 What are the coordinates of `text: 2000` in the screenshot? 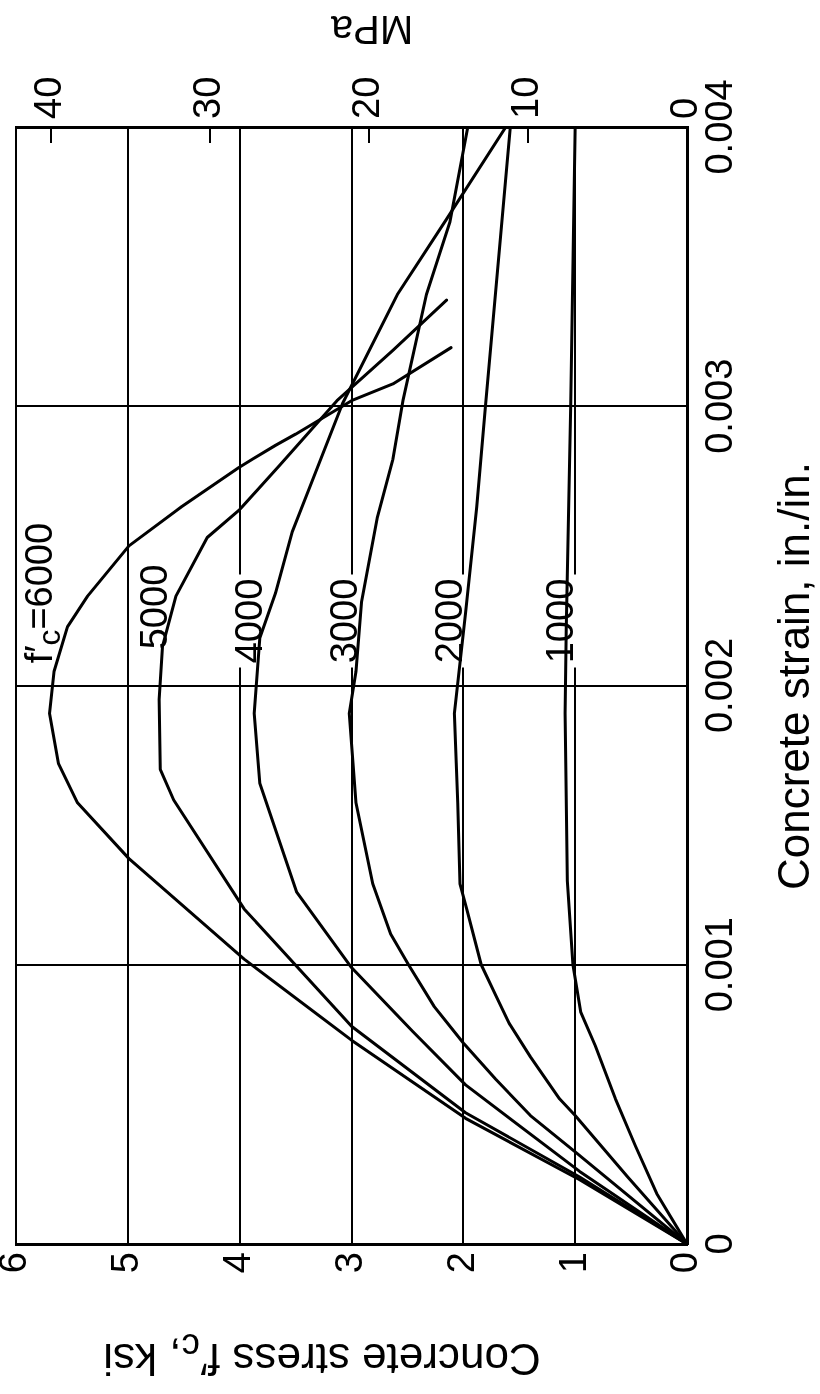 It's located at (449, 621).